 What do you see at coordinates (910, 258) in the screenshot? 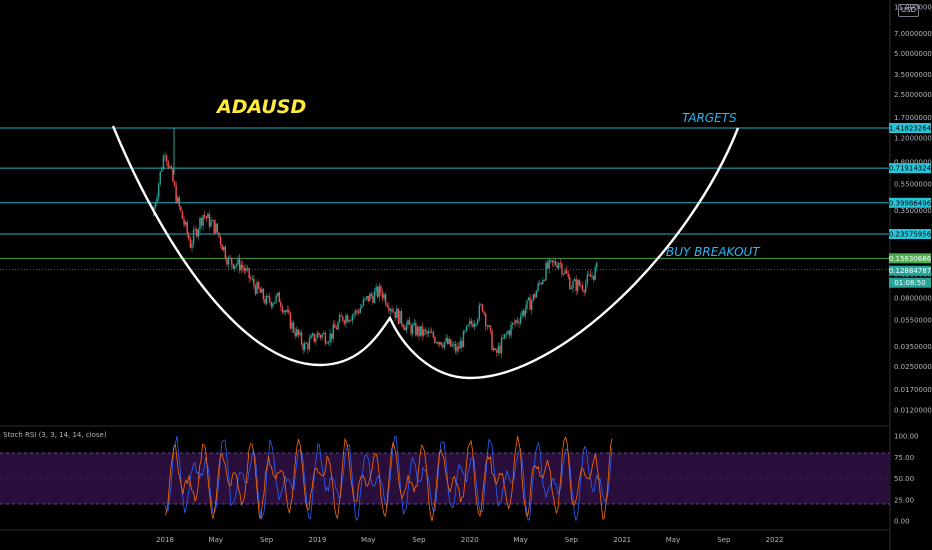
I see `price-tag: 0.15630686` at bounding box center [910, 258].